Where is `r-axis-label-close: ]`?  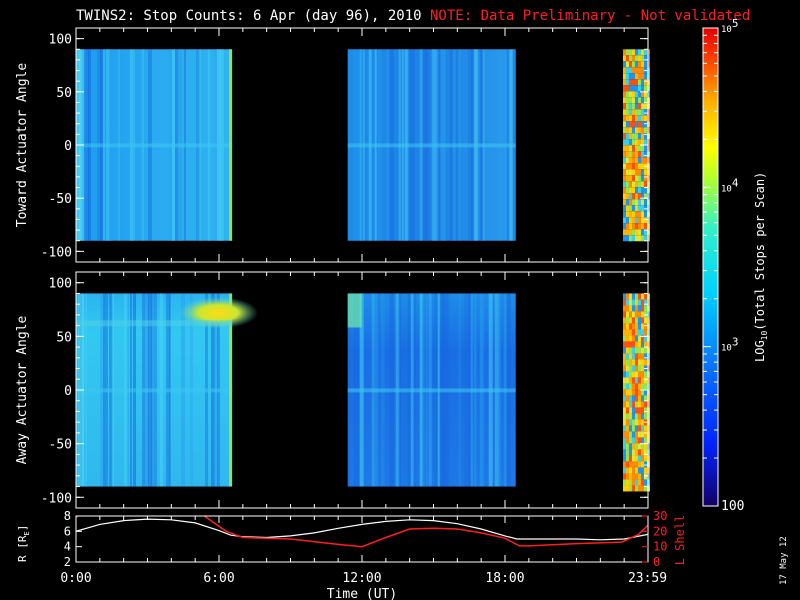
r-axis-label-close: ] is located at coordinates (22, 528).